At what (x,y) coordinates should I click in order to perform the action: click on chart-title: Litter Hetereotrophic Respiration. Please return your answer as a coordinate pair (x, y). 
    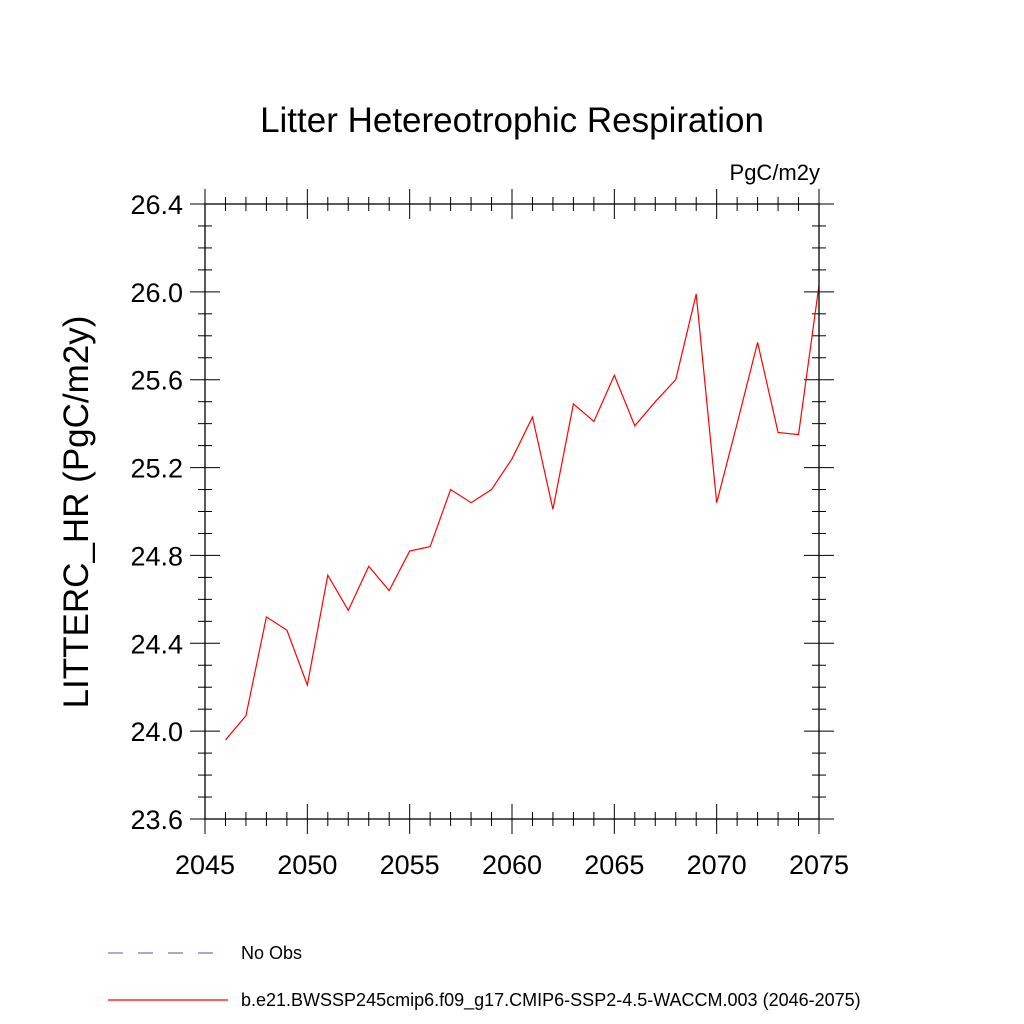
    Looking at the image, I should click on (512, 120).